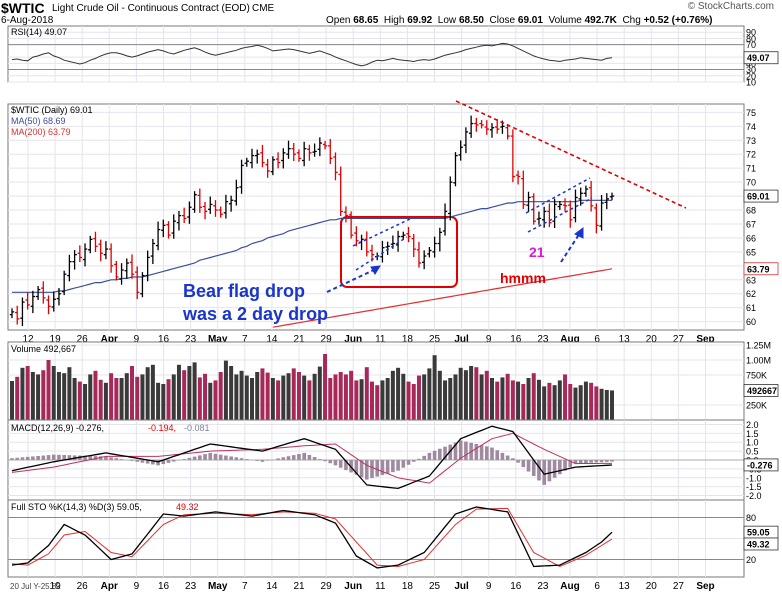 The width and height of the screenshot is (782, 593). What do you see at coordinates (760, 465) in the screenshot?
I see `macd-last-value: -0.276` at bounding box center [760, 465].